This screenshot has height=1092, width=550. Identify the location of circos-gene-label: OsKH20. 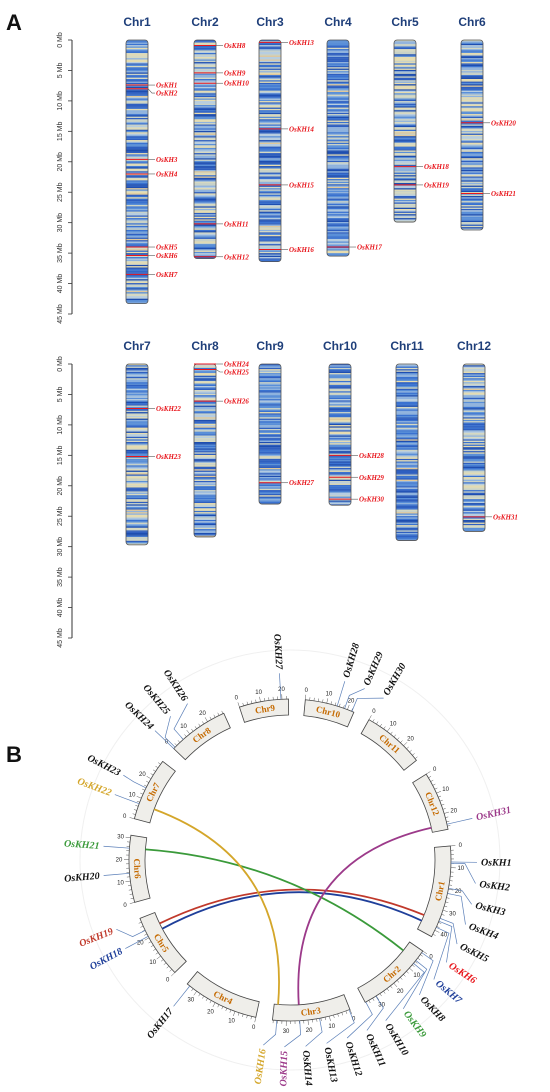
(82, 878).